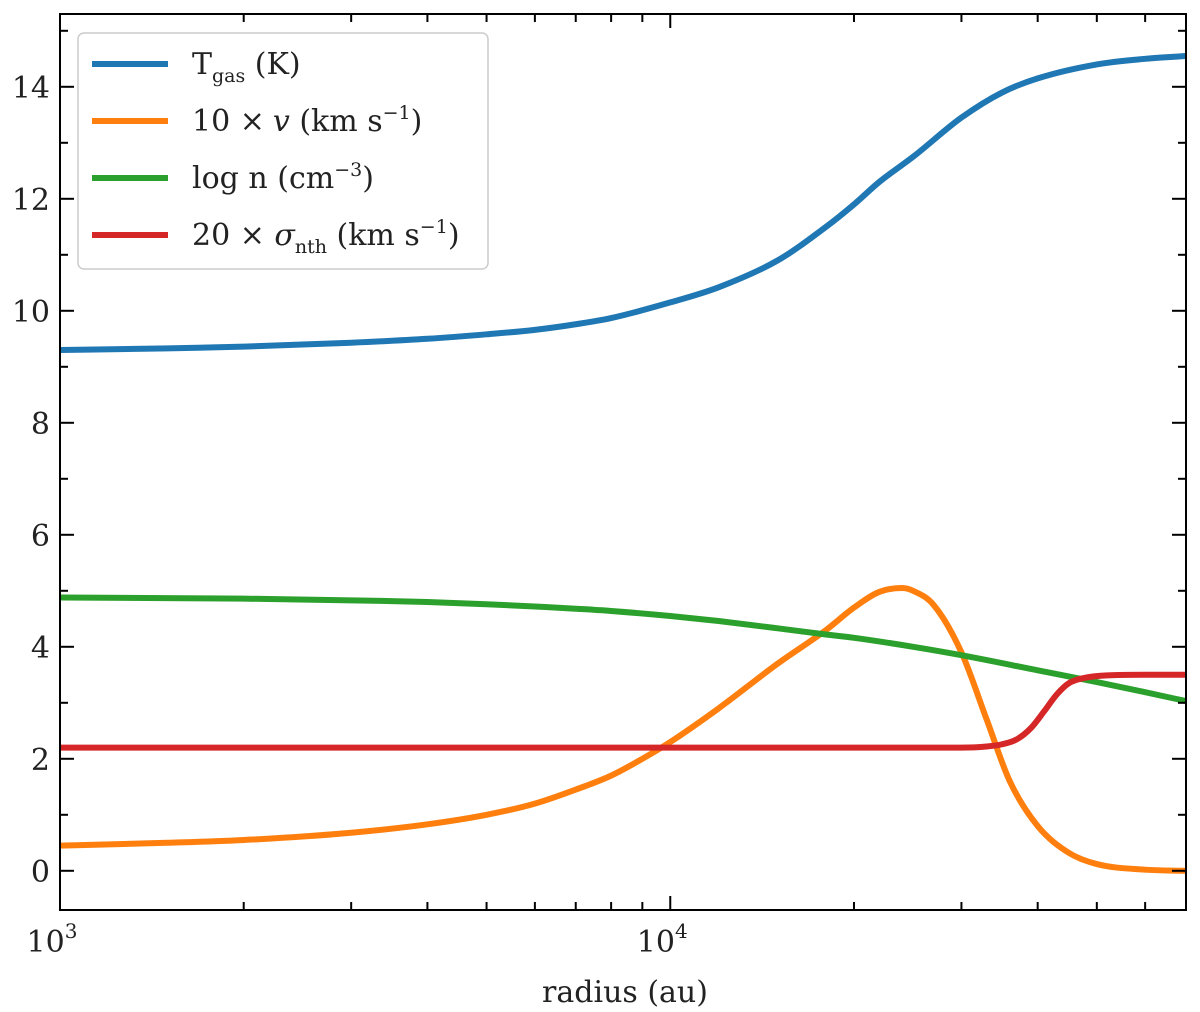 The height and width of the screenshot is (1012, 1200). I want to click on y-tick-label: 8, so click(40, 424).